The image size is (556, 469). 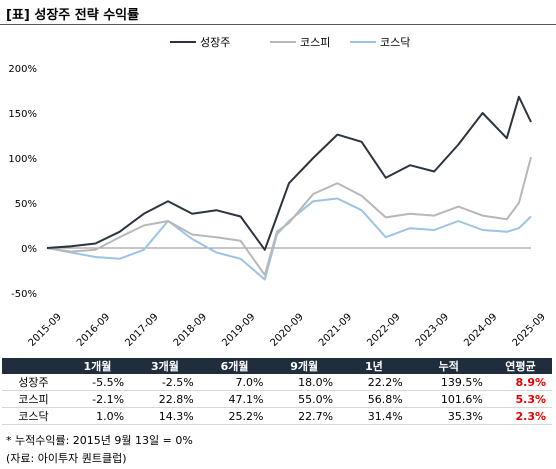 What do you see at coordinates (165, 416) in the screenshot?
I see `table-cell: 14.3%` at bounding box center [165, 416].